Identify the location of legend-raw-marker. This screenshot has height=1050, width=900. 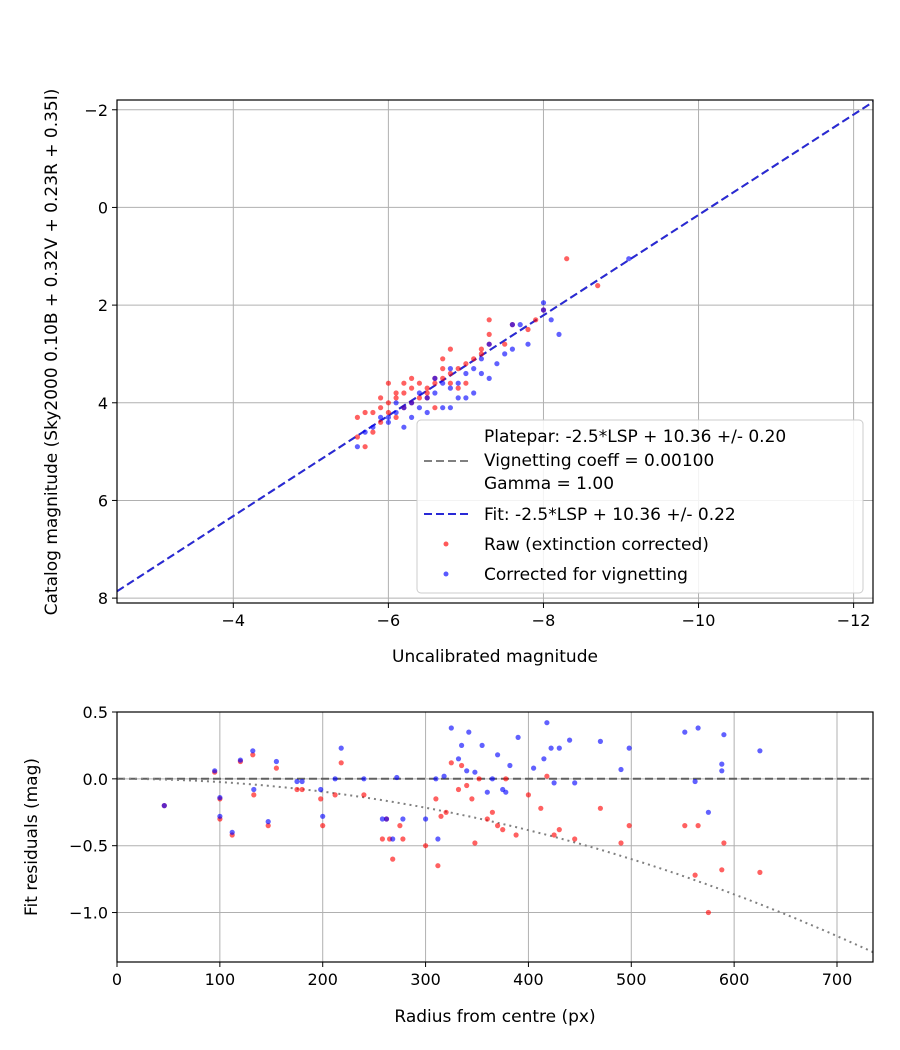
(446, 544).